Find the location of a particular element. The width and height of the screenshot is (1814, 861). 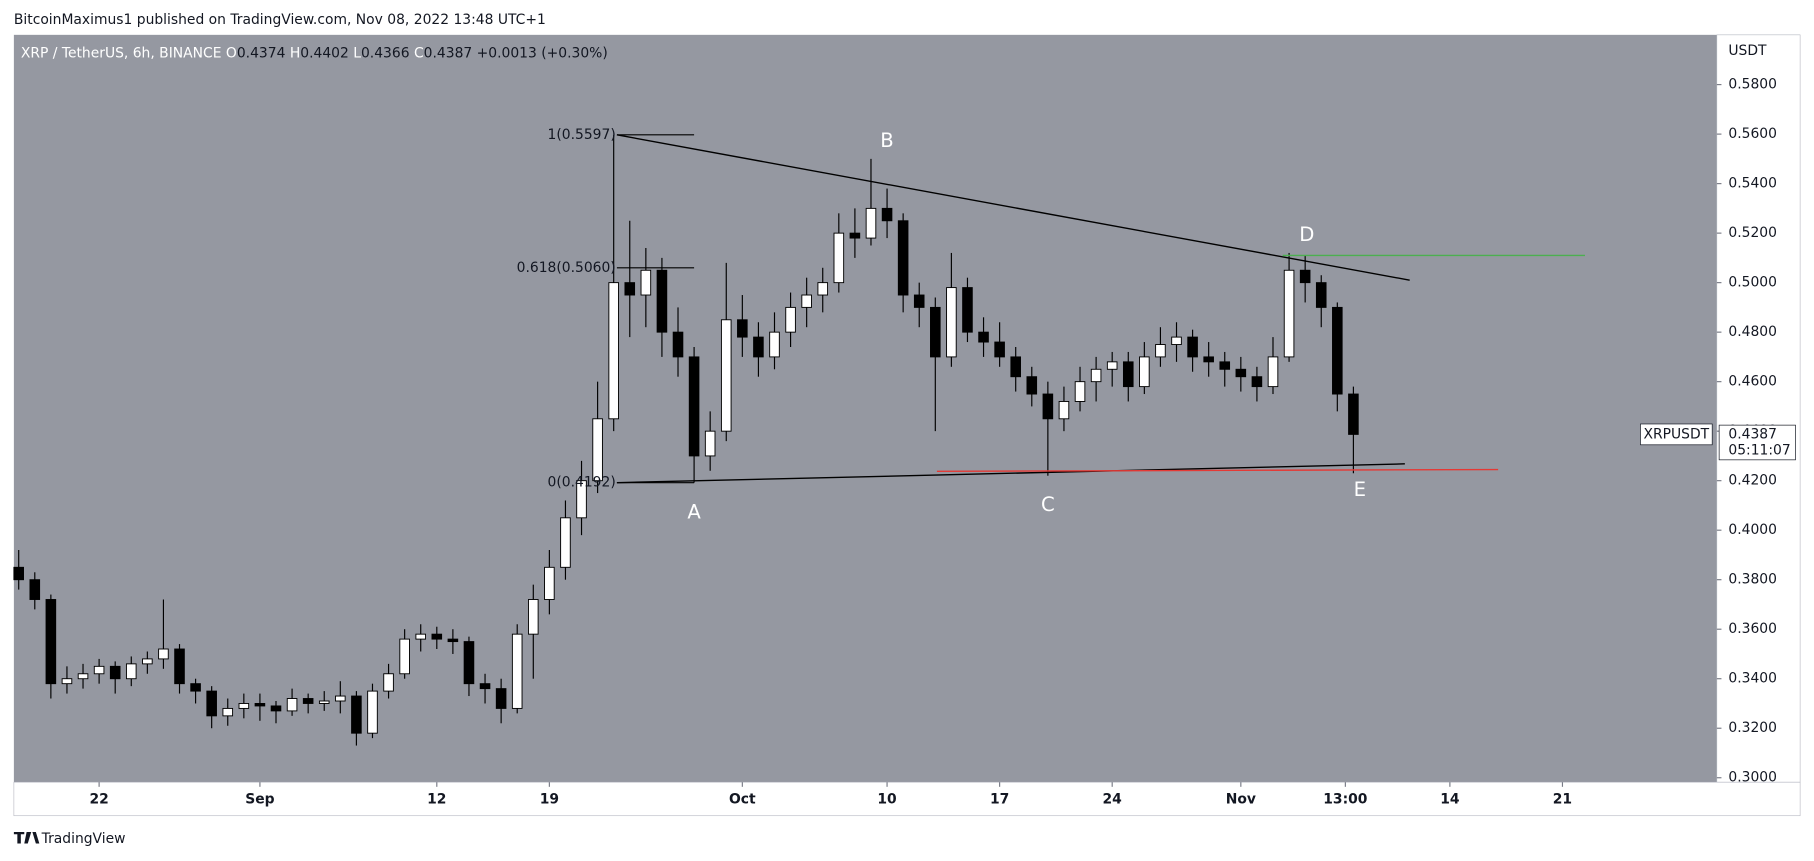

legend-symbol: XRP / TetherUS, 6h, BINANCE is located at coordinates (121, 53).